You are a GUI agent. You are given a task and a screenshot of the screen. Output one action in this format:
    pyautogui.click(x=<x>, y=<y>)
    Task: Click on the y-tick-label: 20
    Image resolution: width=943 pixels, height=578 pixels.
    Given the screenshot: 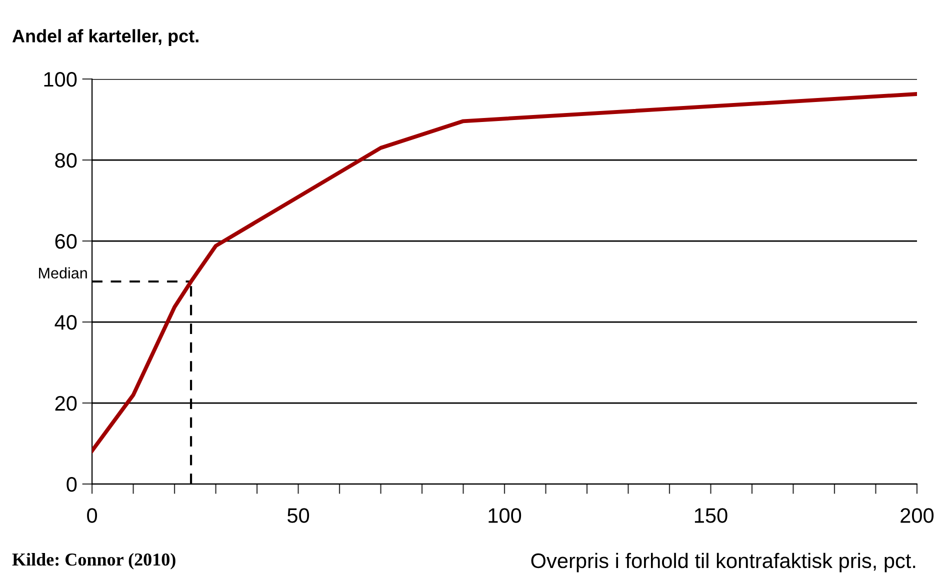 What is the action you would take?
    pyautogui.click(x=66, y=403)
    